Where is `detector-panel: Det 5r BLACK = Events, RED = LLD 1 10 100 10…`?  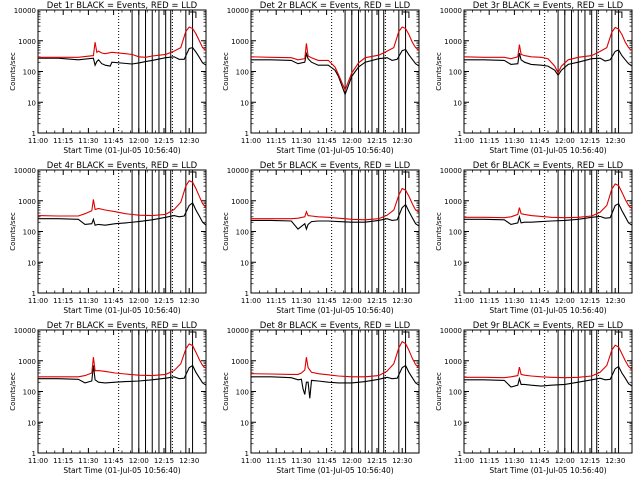 detector-panel: Det 5r BLACK = Events, RED = LLD 1 10 100 10… is located at coordinates (321, 238).